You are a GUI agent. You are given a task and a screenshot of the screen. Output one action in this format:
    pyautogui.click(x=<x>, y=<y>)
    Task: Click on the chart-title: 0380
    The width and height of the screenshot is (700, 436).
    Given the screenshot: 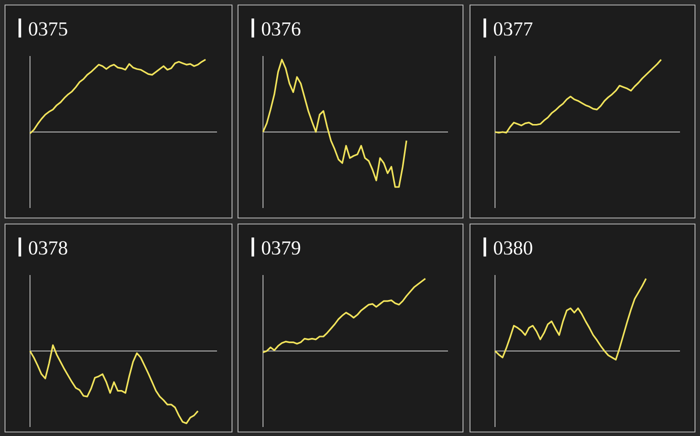 What is the action you would take?
    pyautogui.click(x=513, y=248)
    